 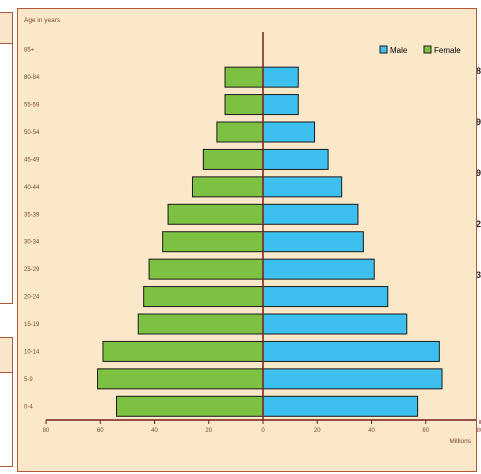 I want to click on y-tick-label: 15-19, so click(x=32, y=325).